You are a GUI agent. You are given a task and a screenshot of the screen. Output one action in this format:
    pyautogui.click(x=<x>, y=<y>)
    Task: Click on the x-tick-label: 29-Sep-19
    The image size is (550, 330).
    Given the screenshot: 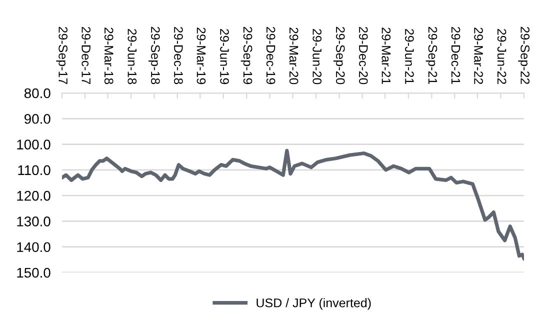 What is the action you would take?
    pyautogui.click(x=246, y=55)
    